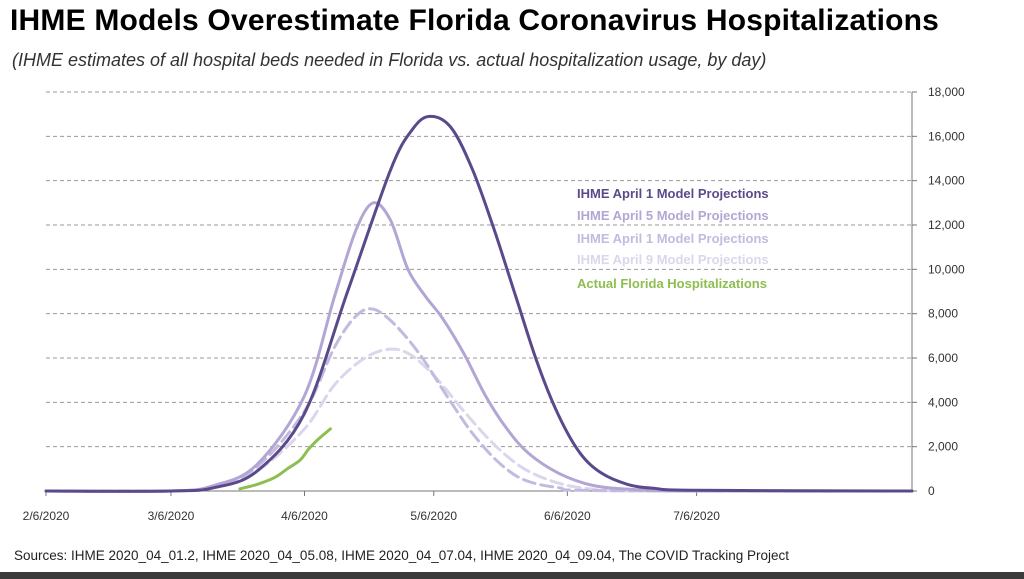  Describe the element at coordinates (946, 181) in the screenshot. I see `y-tick-label: 14,000` at that location.